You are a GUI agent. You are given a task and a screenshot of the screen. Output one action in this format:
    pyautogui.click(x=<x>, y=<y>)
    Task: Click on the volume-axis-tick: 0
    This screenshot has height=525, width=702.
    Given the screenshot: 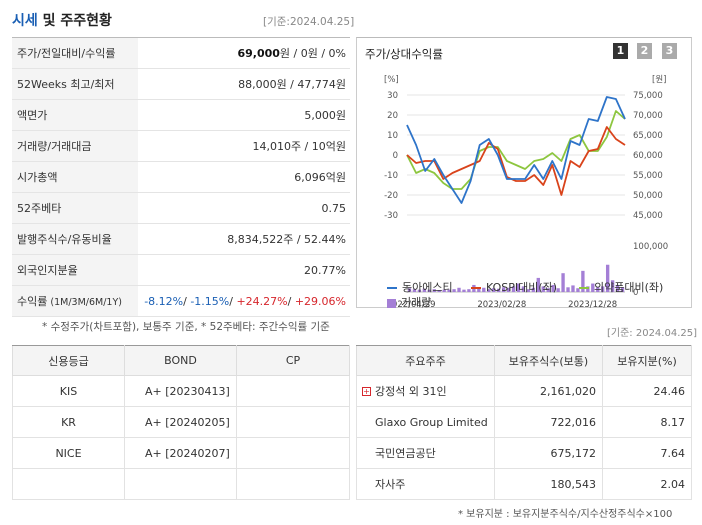 What is the action you would take?
    pyautogui.click(x=635, y=293)
    